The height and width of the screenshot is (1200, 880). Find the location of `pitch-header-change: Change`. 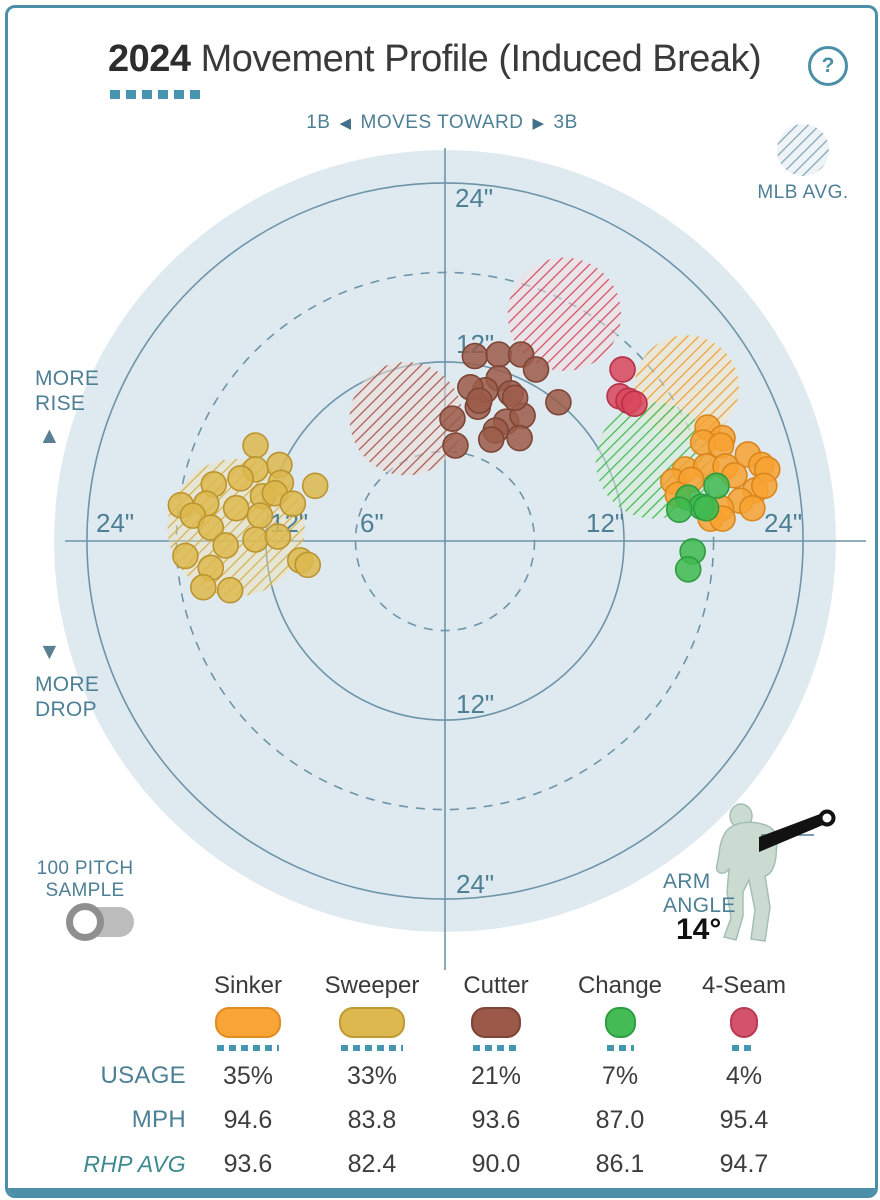

pitch-header-change: Change is located at coordinates (620, 985).